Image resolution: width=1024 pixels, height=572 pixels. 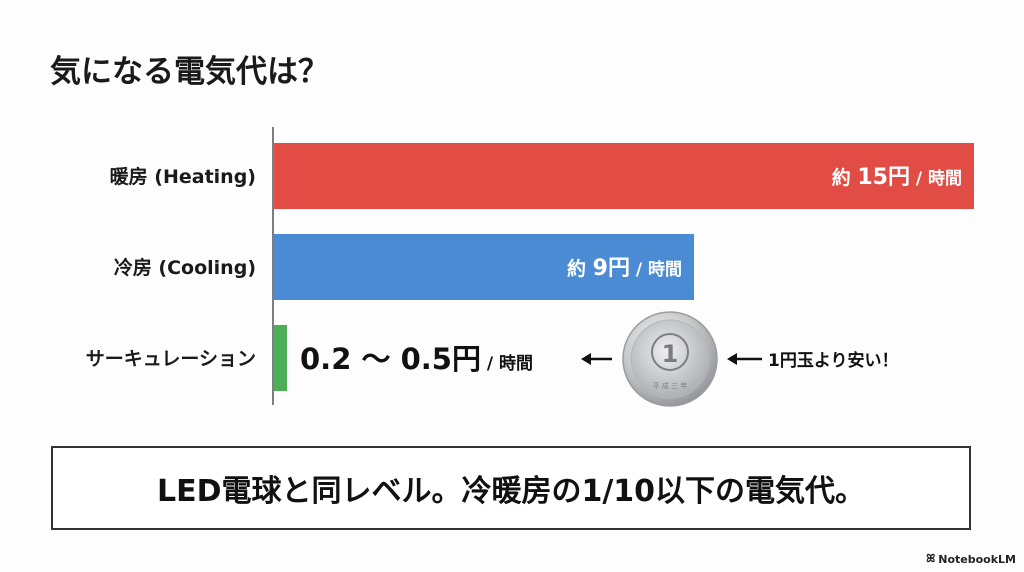 What do you see at coordinates (732, 359) in the screenshot?
I see `arrow-right-head` at bounding box center [732, 359].